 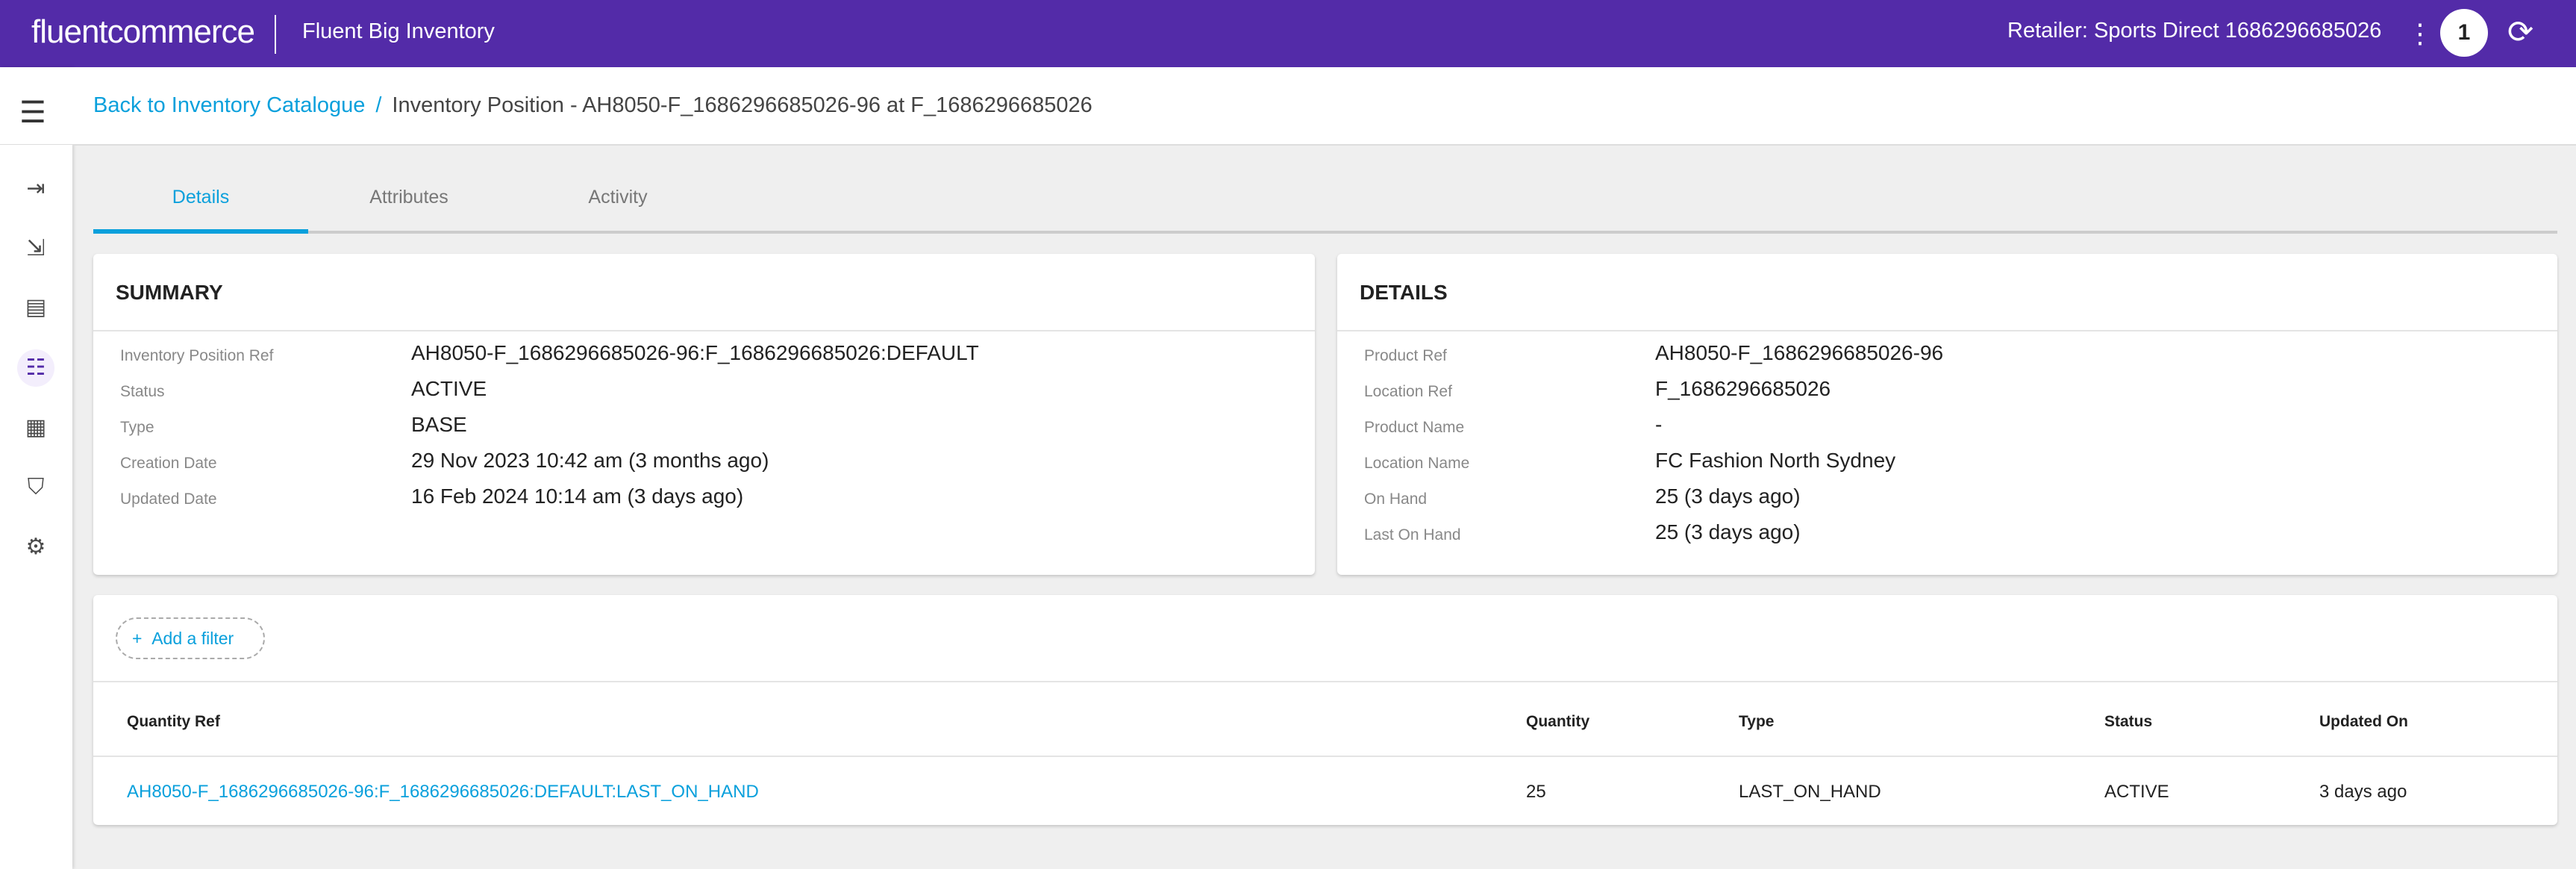 I want to click on field-value: -, so click(x=1659, y=424).